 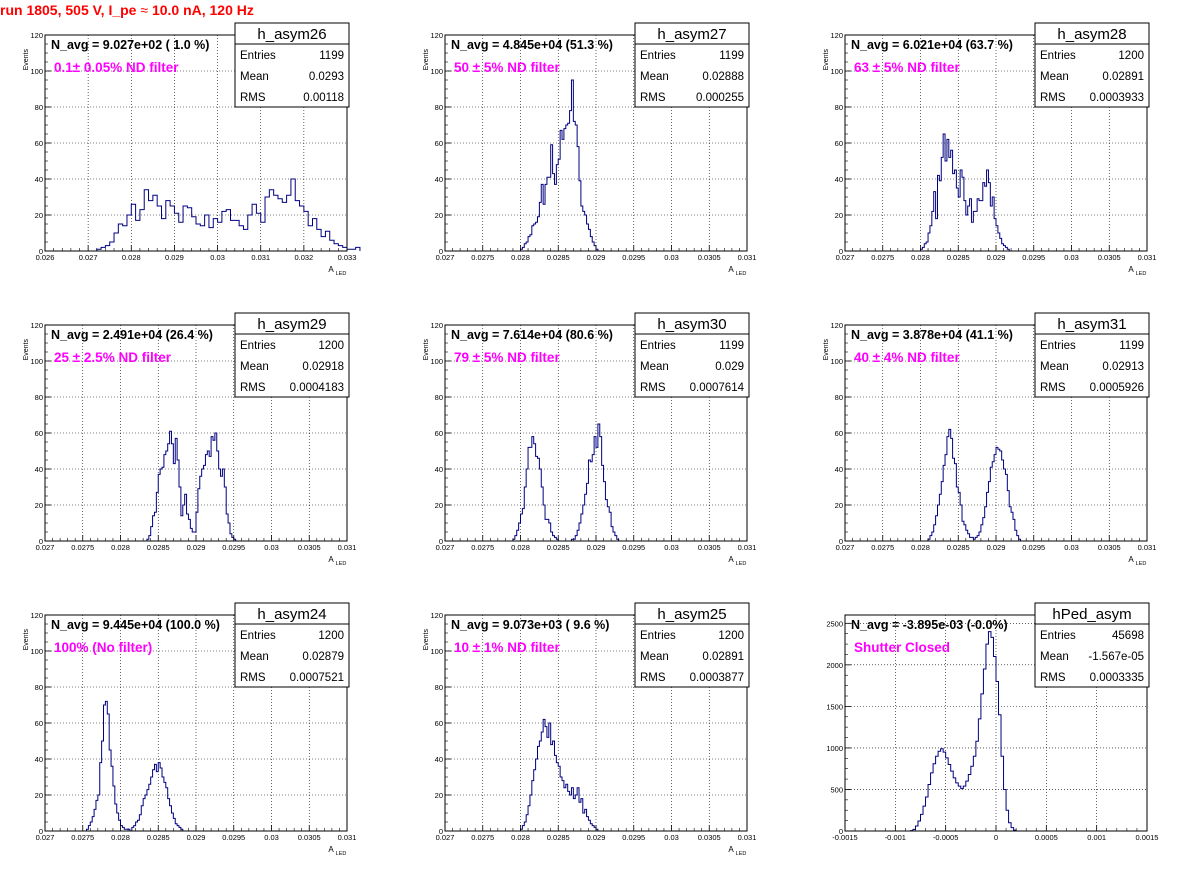 I want to click on histogram-title: h_asym26, so click(x=291, y=34).